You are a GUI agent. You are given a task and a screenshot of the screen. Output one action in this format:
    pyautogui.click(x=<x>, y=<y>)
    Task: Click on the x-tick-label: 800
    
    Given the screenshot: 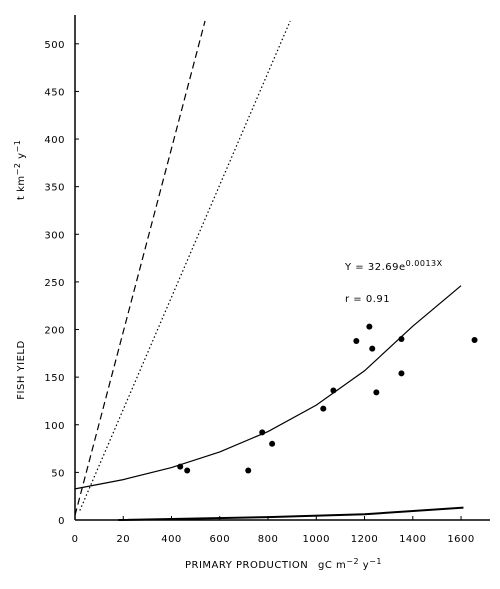 What is the action you would take?
    pyautogui.click(x=268, y=539)
    